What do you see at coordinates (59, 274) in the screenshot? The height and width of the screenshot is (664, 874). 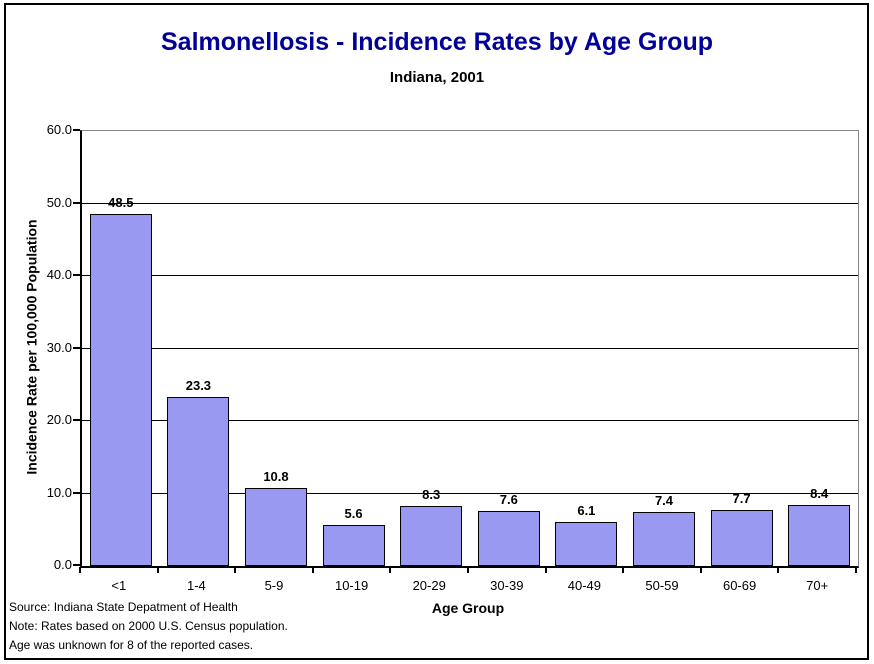 I see `y-tick-label: 40.0` at bounding box center [59, 274].